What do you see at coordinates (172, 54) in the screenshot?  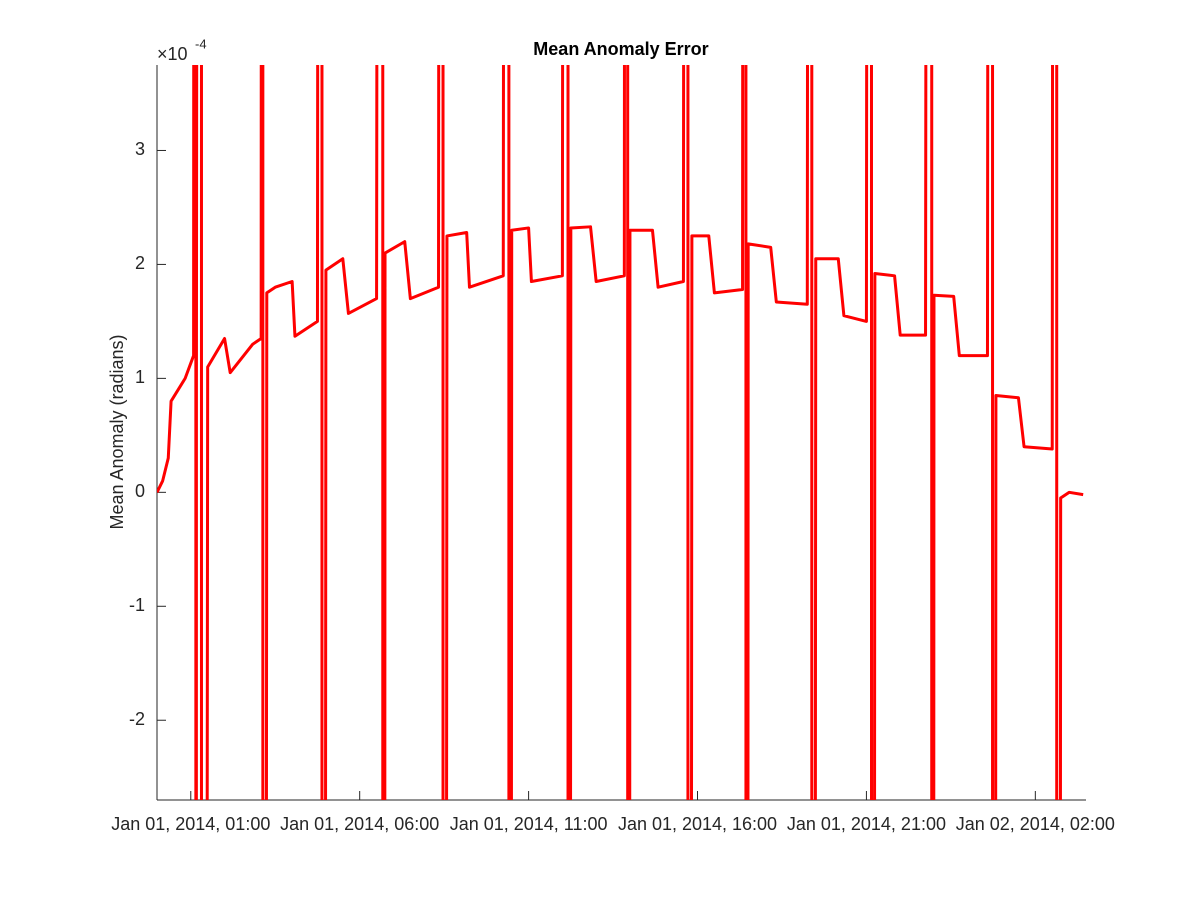 I see `y-multiplier: ×10` at bounding box center [172, 54].